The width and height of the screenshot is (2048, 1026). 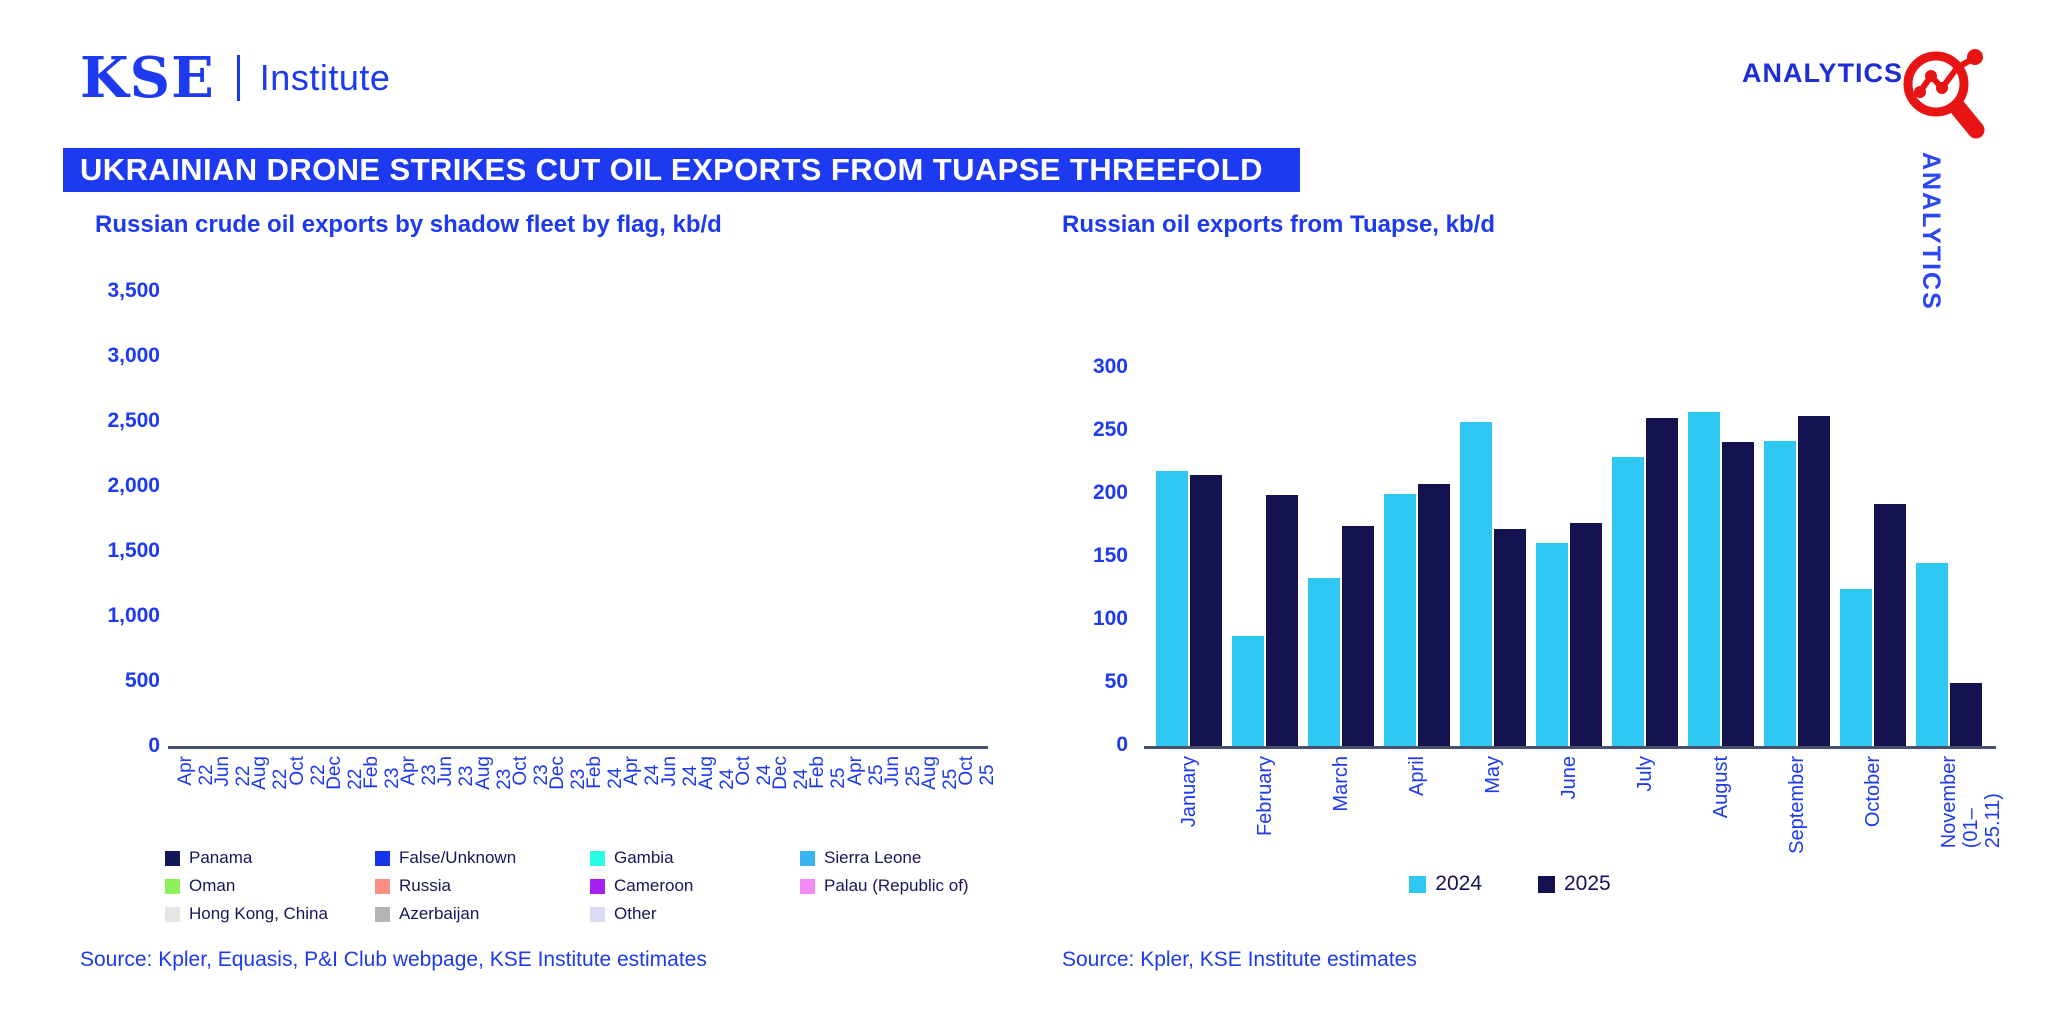 I want to click on x-tick-label: Apr 24, so click(x=642, y=771).